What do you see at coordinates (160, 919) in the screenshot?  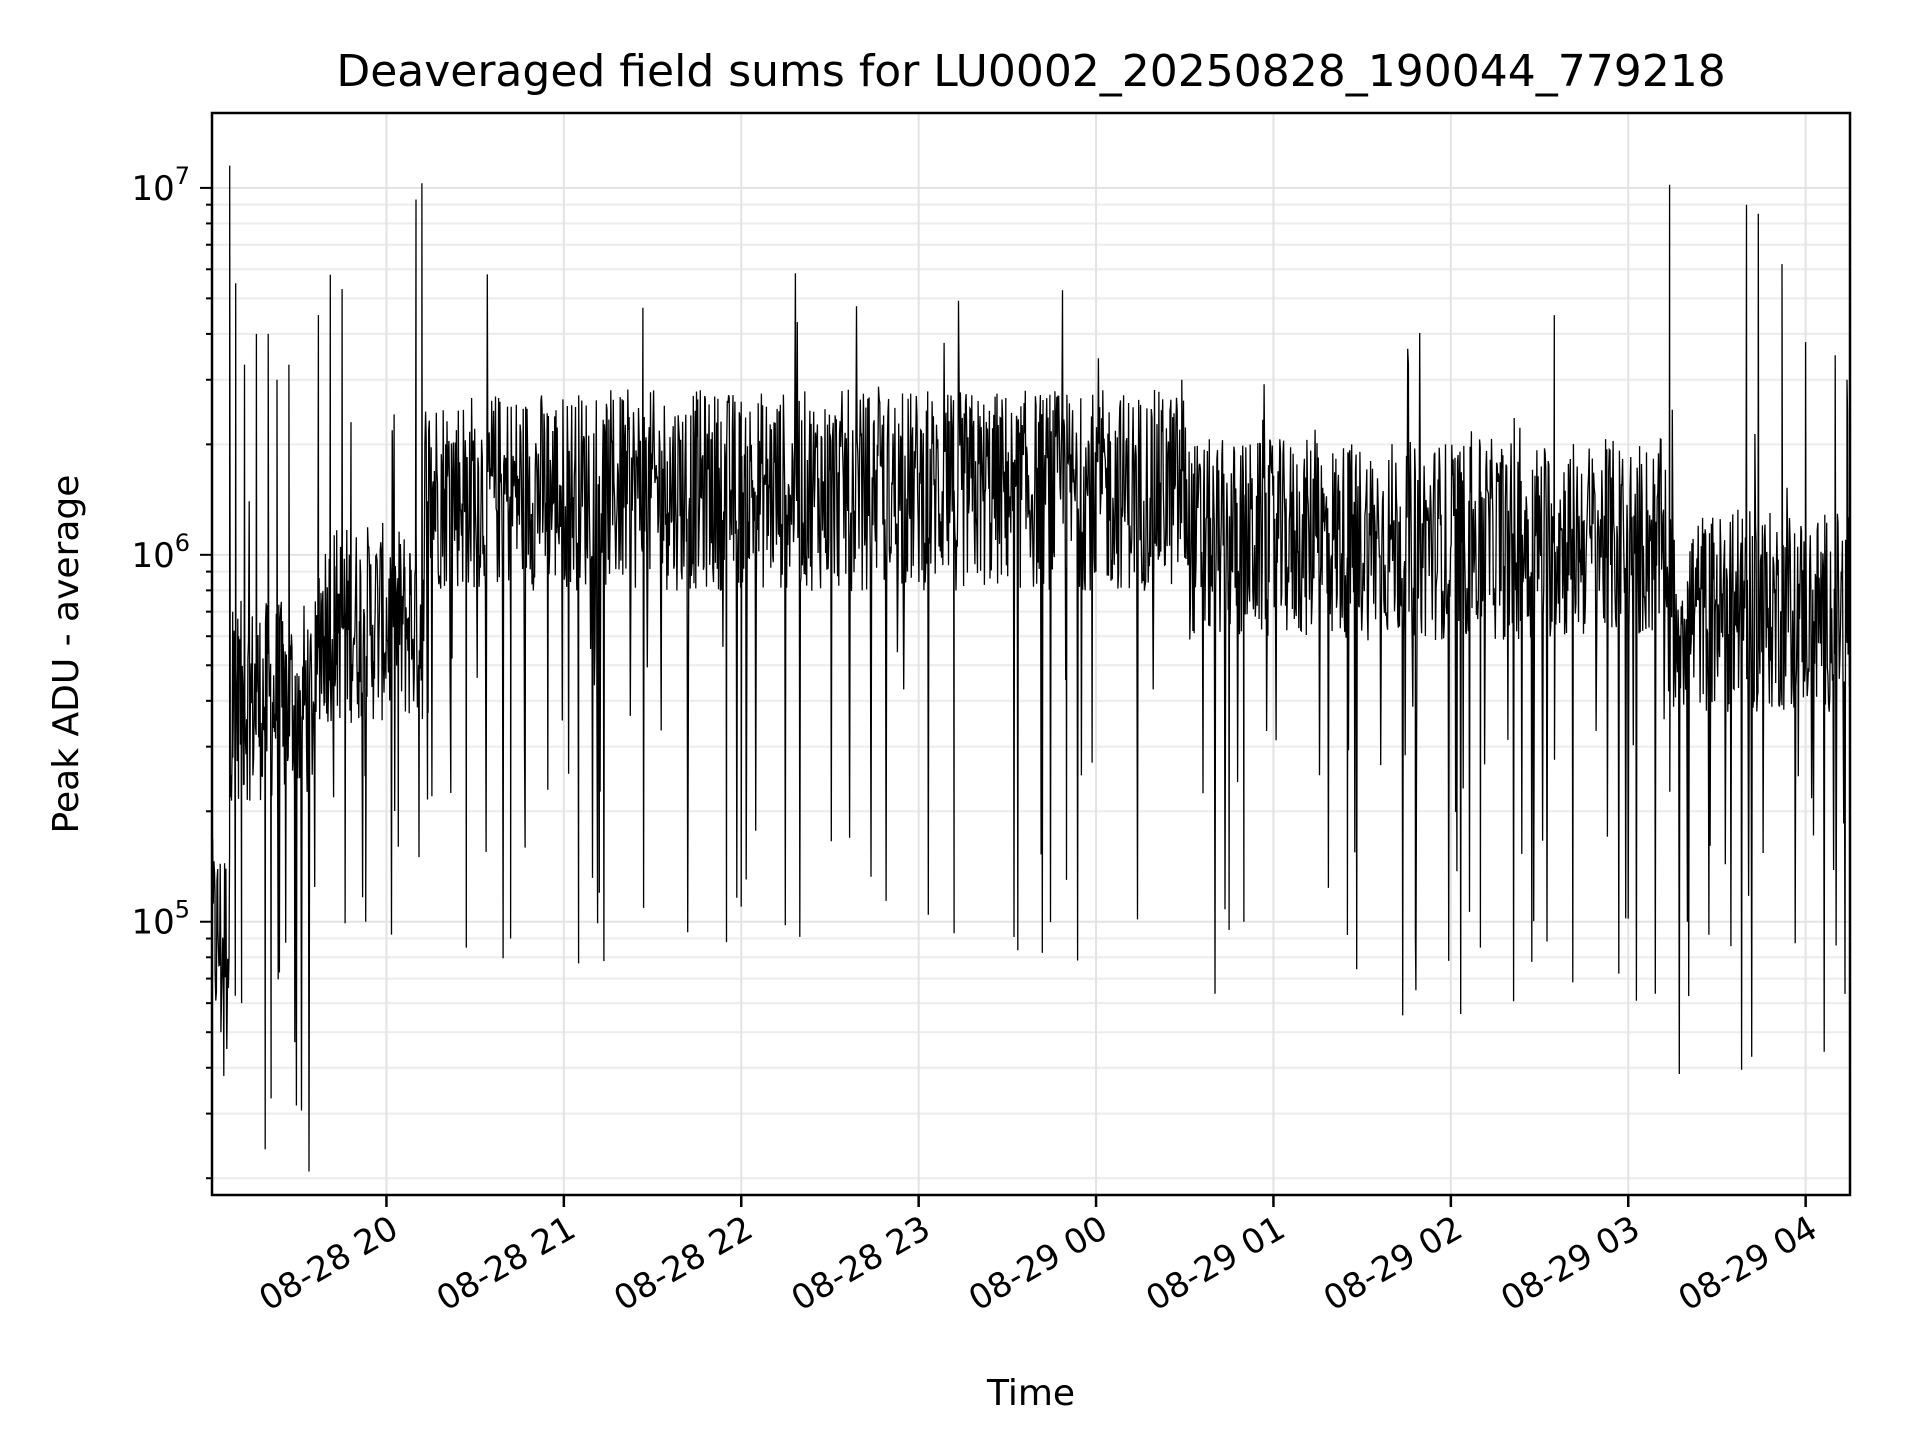 I see `y-tick-label: 10⁵` at bounding box center [160, 919].